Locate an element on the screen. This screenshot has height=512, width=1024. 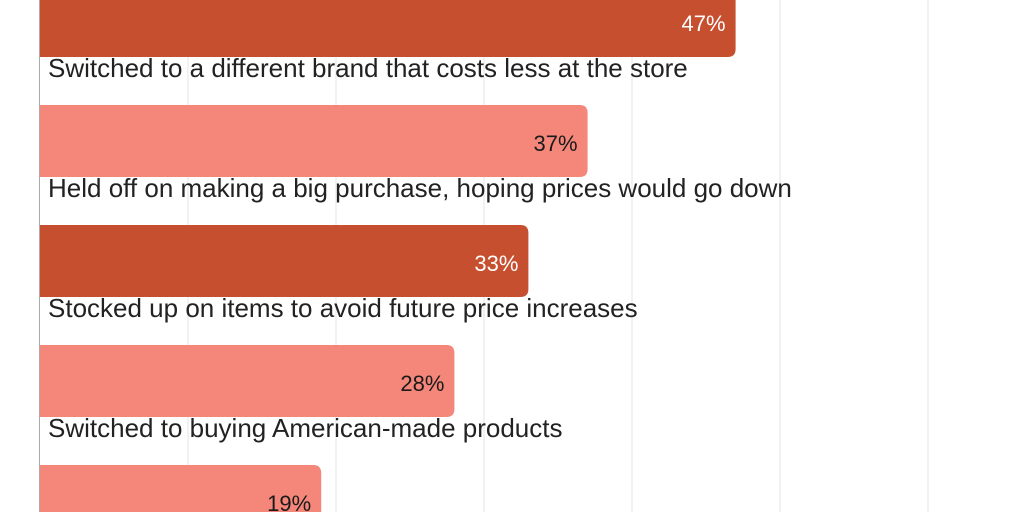
bar-value-label: 47% is located at coordinates (704, 23).